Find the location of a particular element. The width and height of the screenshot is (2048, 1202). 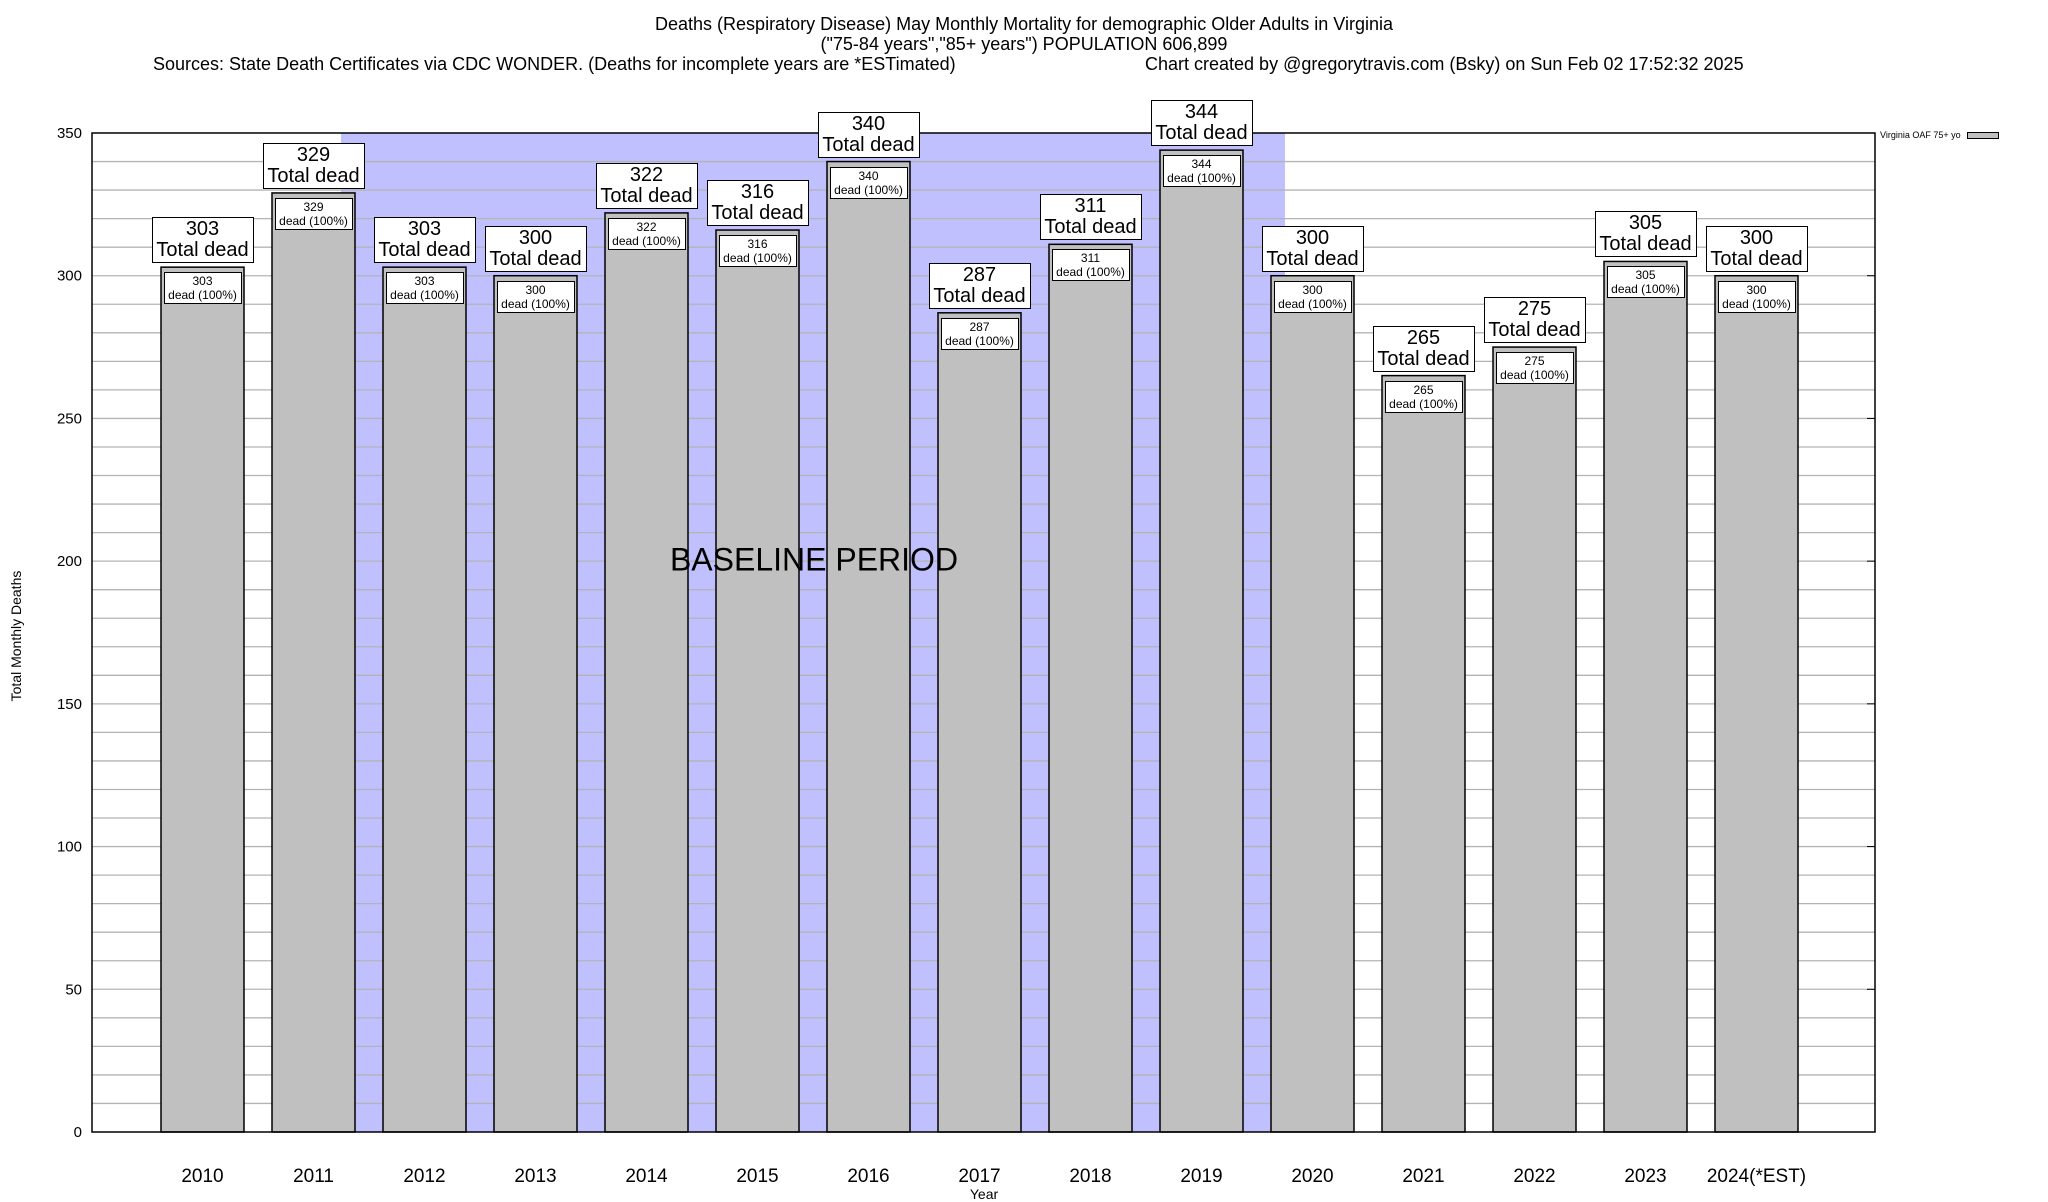

y-tick-label: 0 is located at coordinates (78, 1132).